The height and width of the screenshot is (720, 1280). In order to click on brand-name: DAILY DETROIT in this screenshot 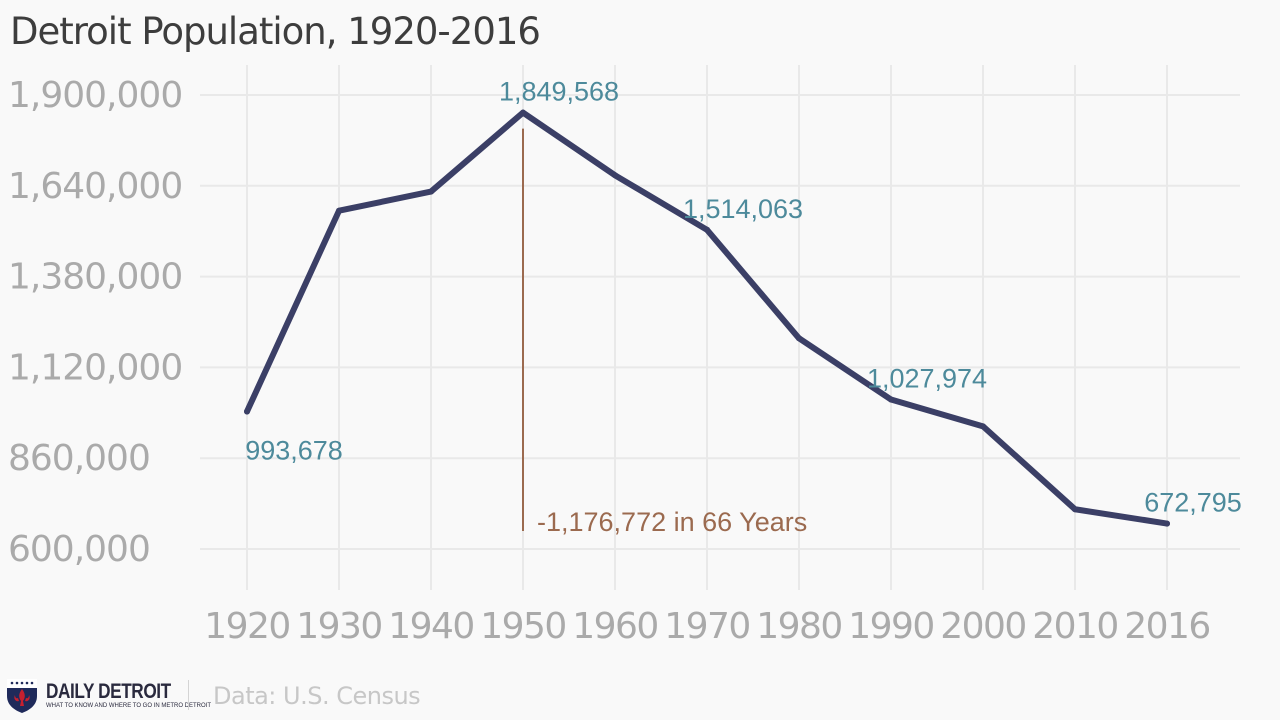, I will do `click(108, 691)`.